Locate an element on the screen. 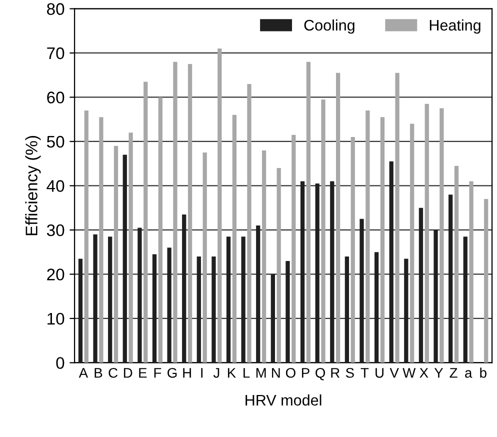 The width and height of the screenshot is (497, 437). x-tick-label: S is located at coordinates (350, 373).